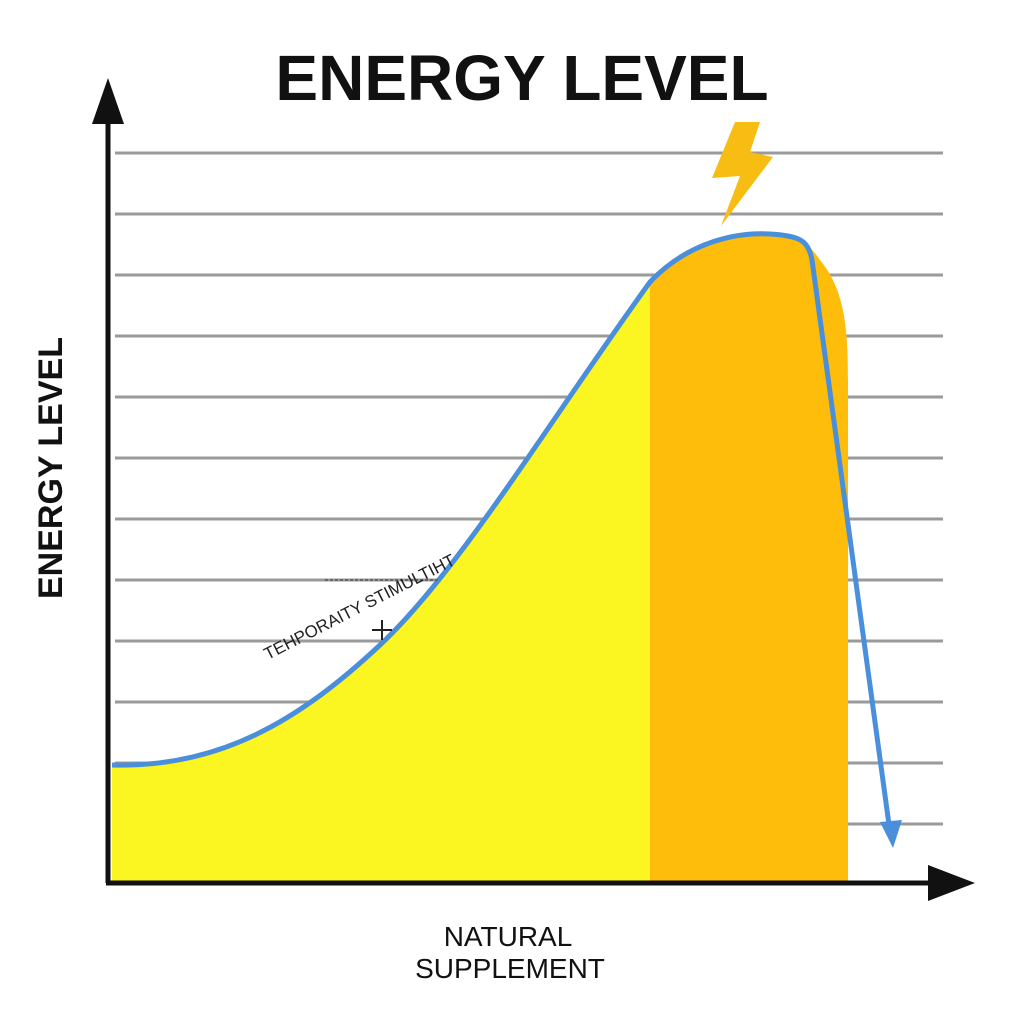  Describe the element at coordinates (521, 78) in the screenshot. I see `title: ENERGY LEVEL` at that location.